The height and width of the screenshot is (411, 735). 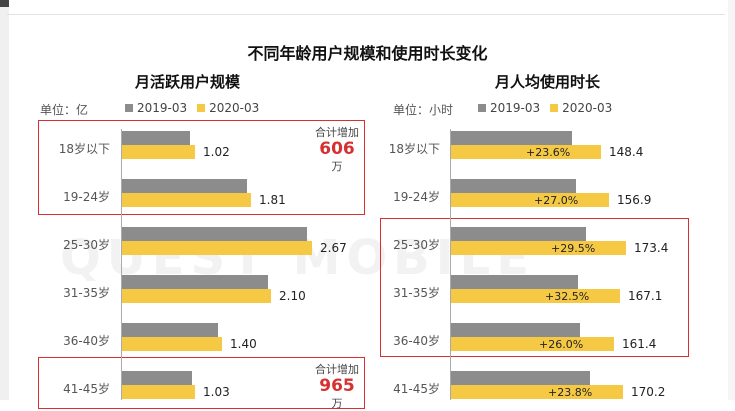 I want to click on legend-swatch-2019-right, so click(x=482, y=108).